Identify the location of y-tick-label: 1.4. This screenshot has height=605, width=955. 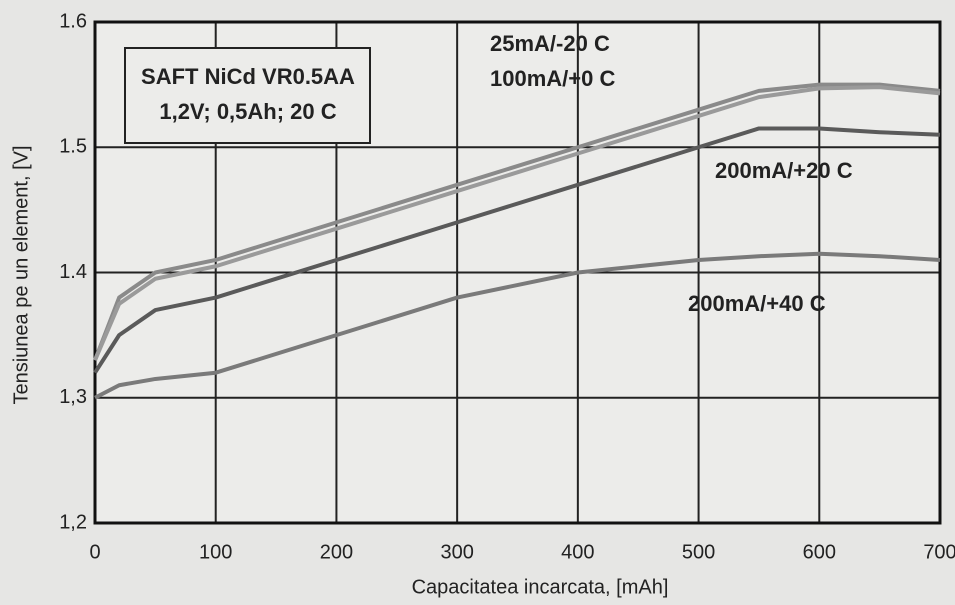
(73, 272).